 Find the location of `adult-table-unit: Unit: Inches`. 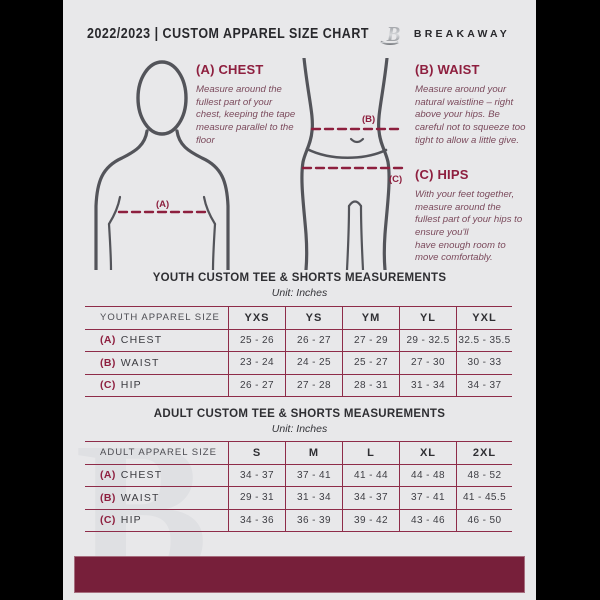

adult-table-unit: Unit: Inches is located at coordinates (299, 429).